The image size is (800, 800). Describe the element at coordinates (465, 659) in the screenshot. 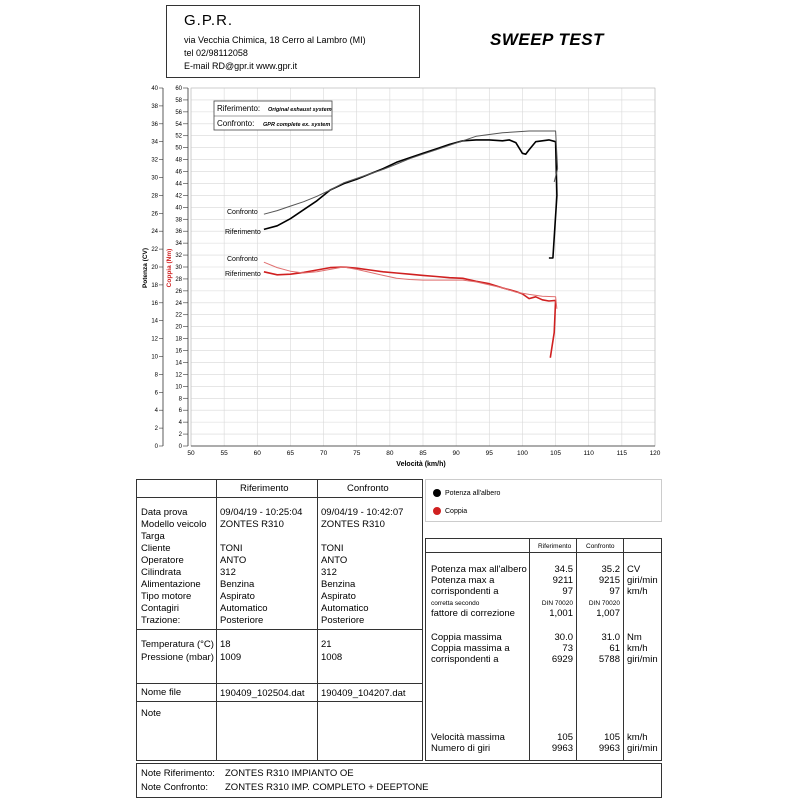

I see `result-label: corrispondenti a` at that location.